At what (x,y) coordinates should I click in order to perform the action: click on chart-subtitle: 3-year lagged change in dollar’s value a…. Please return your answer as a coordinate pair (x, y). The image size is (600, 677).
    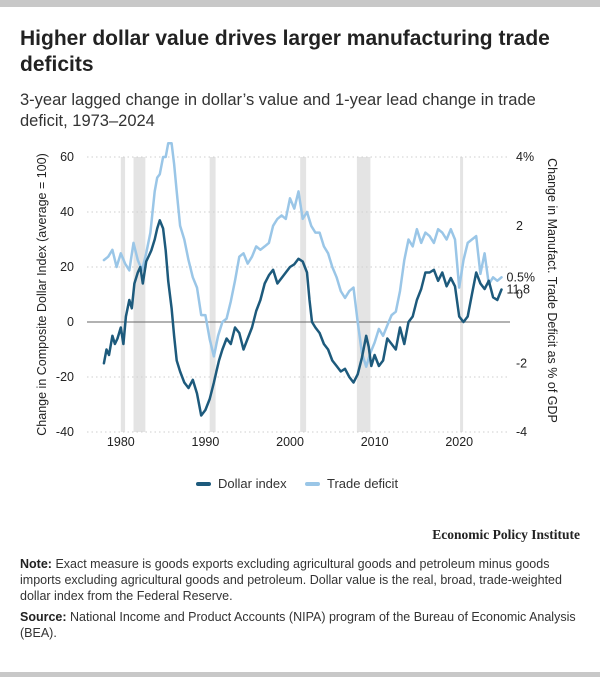
    Looking at the image, I should click on (278, 110).